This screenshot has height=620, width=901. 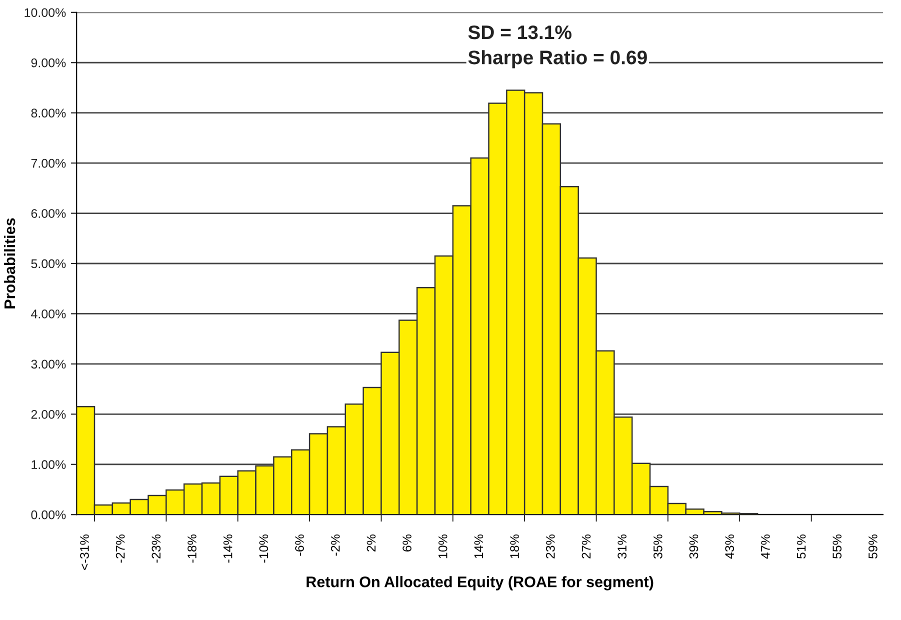 I want to click on x-tick-label: 39%, so click(x=693, y=546).